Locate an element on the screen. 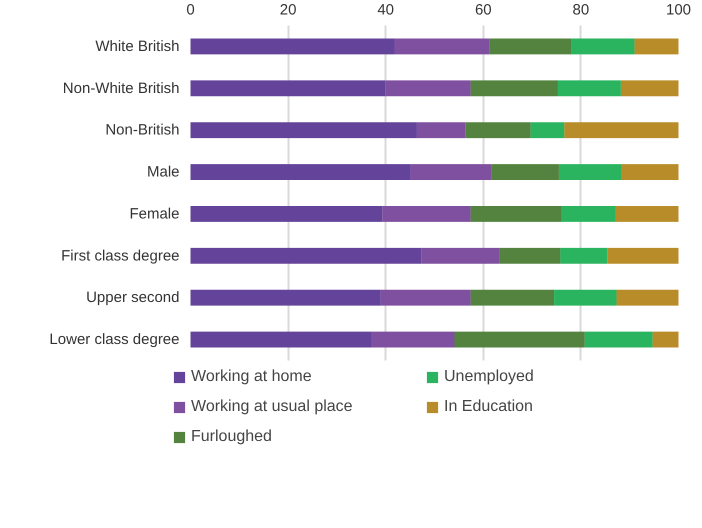  x-tick-label: 100 is located at coordinates (679, 10).